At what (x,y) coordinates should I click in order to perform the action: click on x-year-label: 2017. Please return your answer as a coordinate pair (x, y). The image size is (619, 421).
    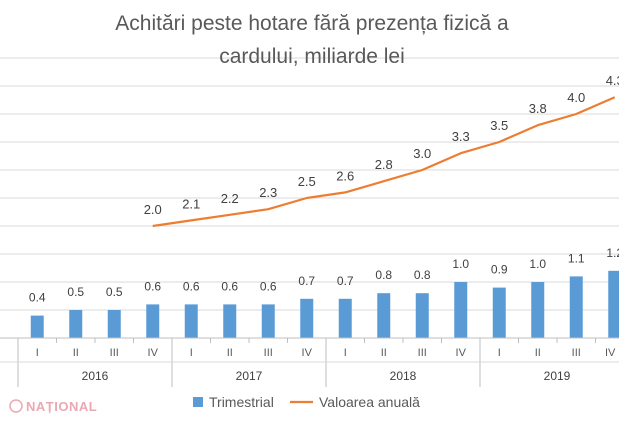
    Looking at the image, I should click on (249, 376).